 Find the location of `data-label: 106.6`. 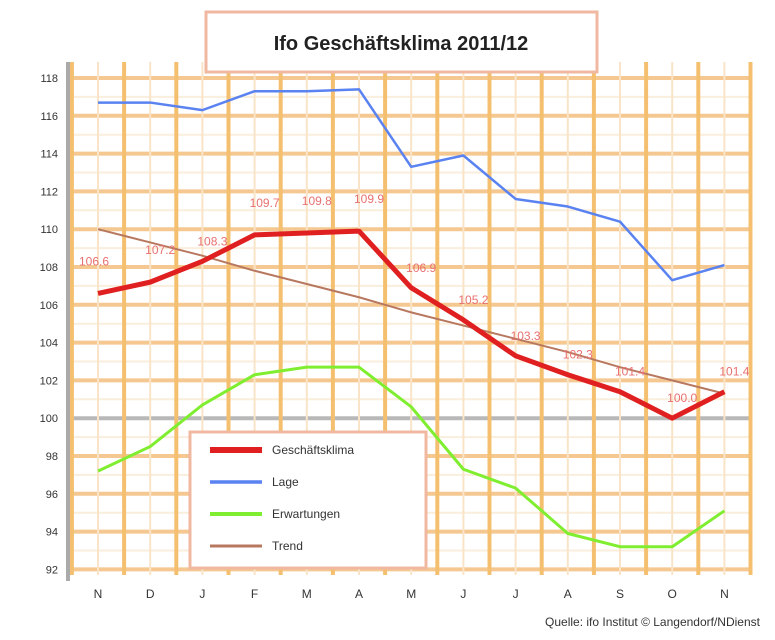

data-label: 106.6 is located at coordinates (94, 261).